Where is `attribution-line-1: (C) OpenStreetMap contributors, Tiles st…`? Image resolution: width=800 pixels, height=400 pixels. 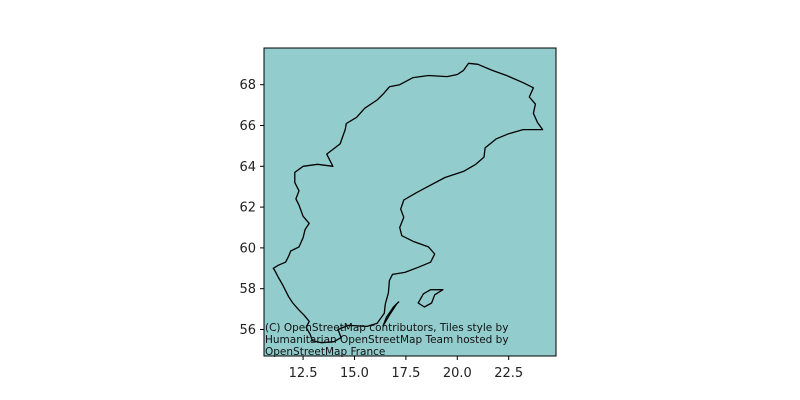 attribution-line-1: (C) OpenStreetMap contributors, Tiles st… is located at coordinates (386, 328).